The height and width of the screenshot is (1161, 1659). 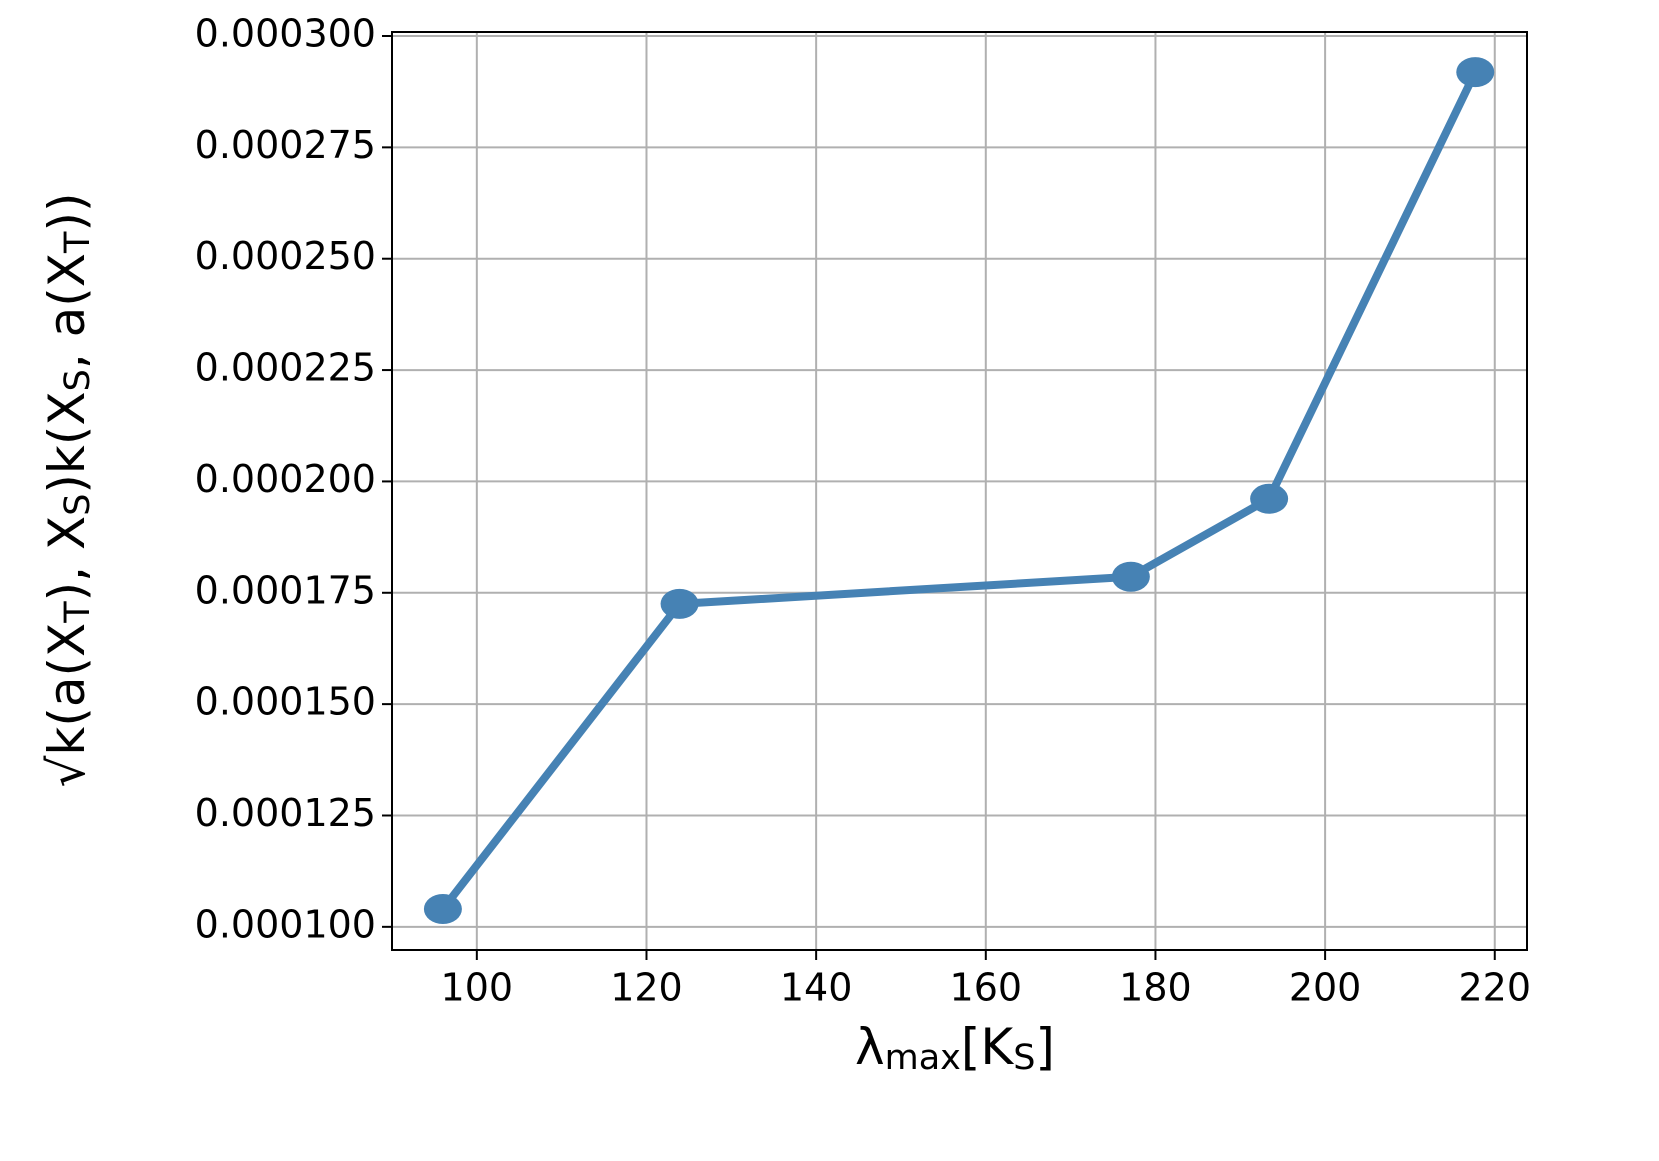 What do you see at coordinates (646, 988) in the screenshot?
I see `x-tick-label: 120` at bounding box center [646, 988].